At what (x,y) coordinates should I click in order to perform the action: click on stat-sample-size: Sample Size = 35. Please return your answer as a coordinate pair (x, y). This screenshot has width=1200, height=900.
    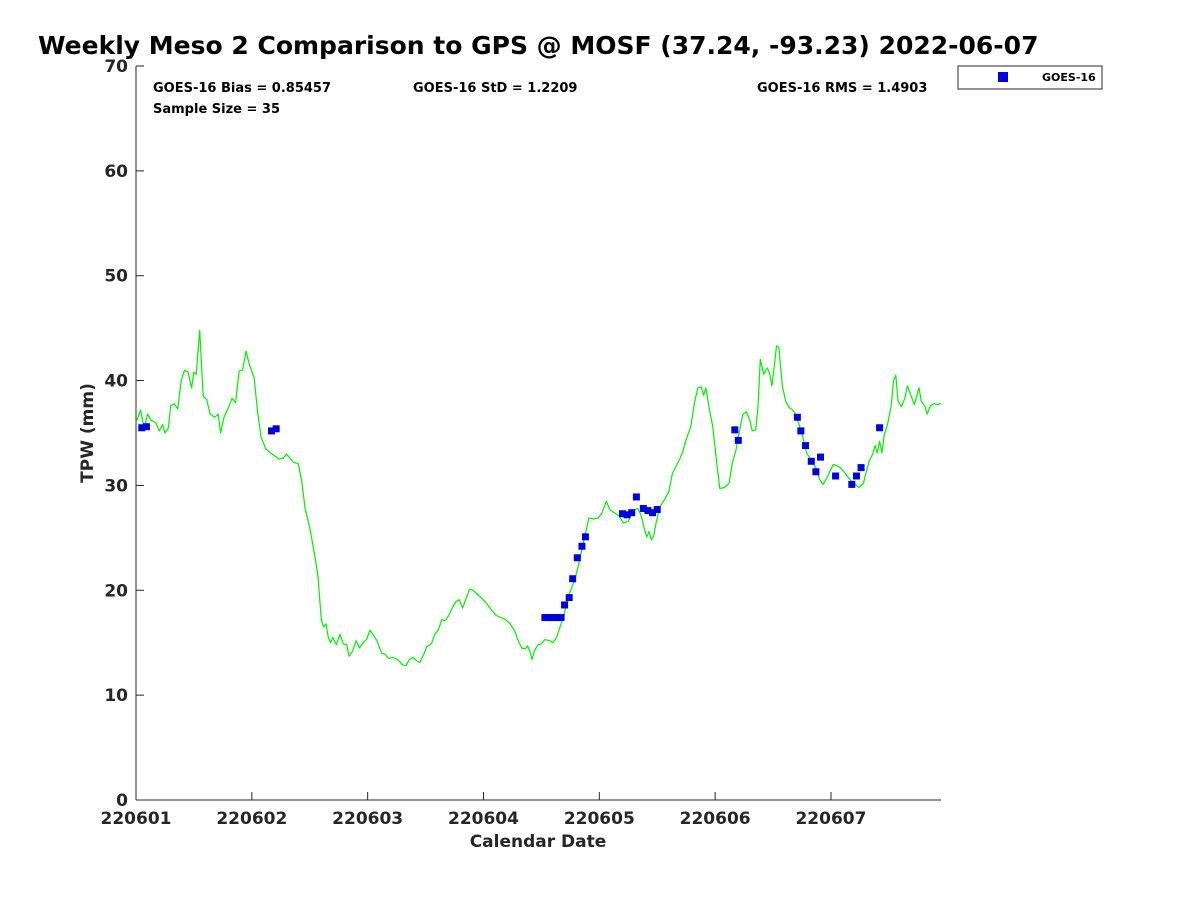
    Looking at the image, I should click on (216, 109).